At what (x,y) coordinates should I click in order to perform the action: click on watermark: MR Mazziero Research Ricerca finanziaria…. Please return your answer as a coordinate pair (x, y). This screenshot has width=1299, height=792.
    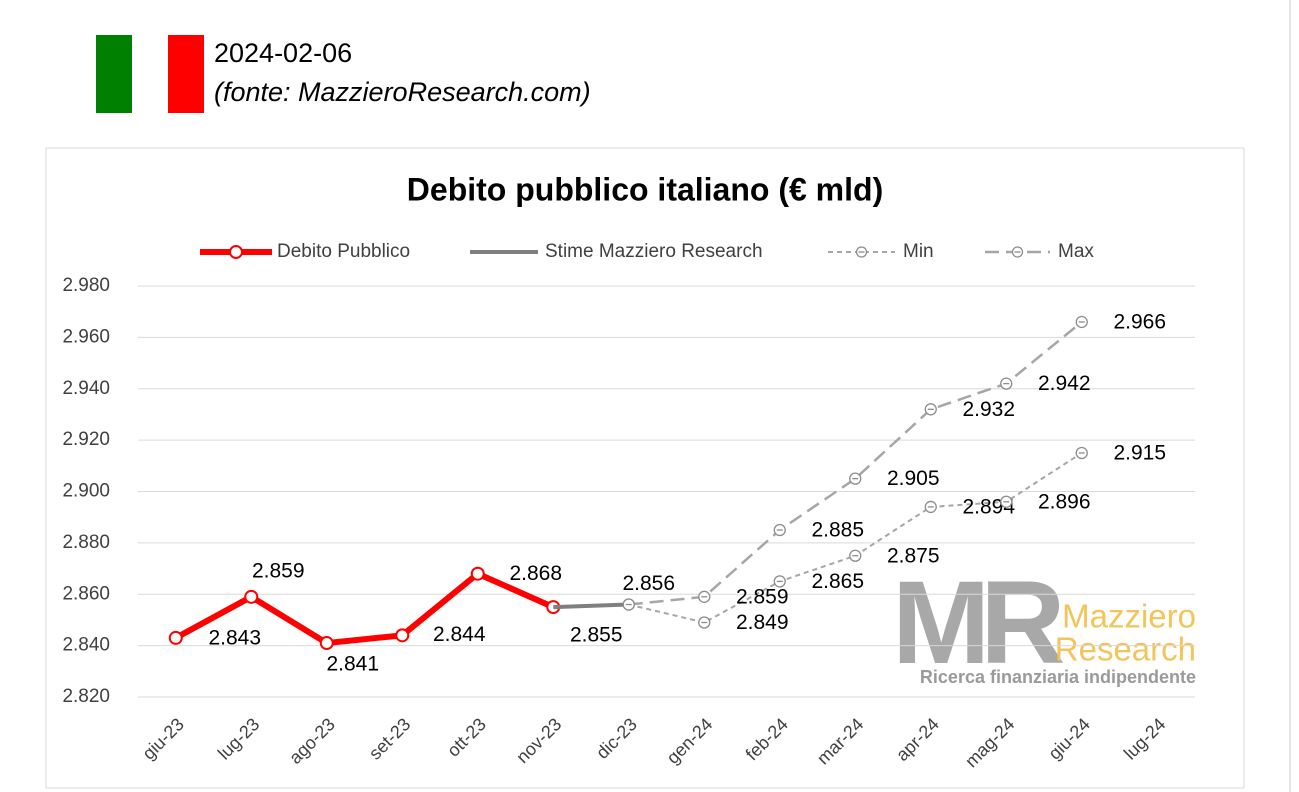
    Looking at the image, I should click on (1044, 623).